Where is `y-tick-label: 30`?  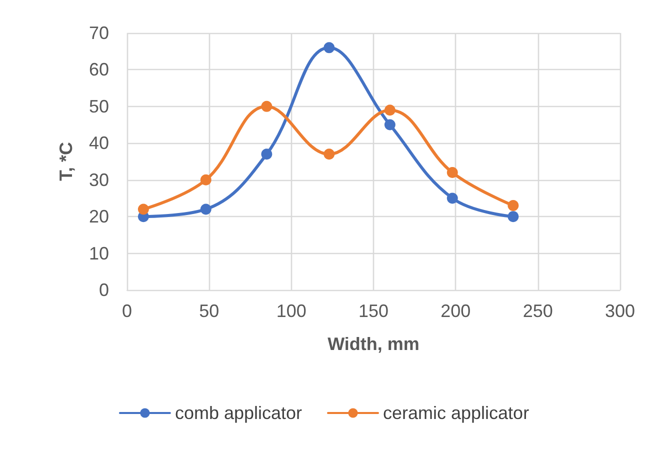
y-tick-label: 30 is located at coordinates (98, 180).